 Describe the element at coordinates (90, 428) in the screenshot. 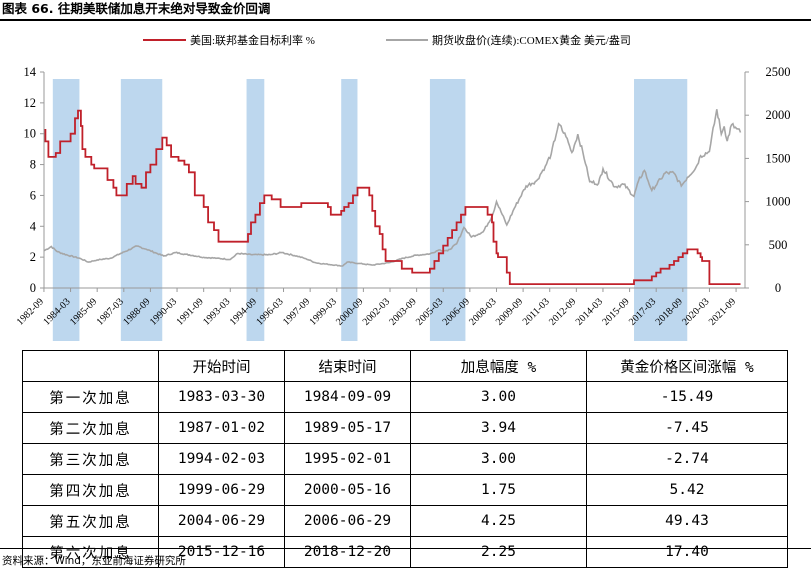

I see `row-label: 第二次加息` at that location.